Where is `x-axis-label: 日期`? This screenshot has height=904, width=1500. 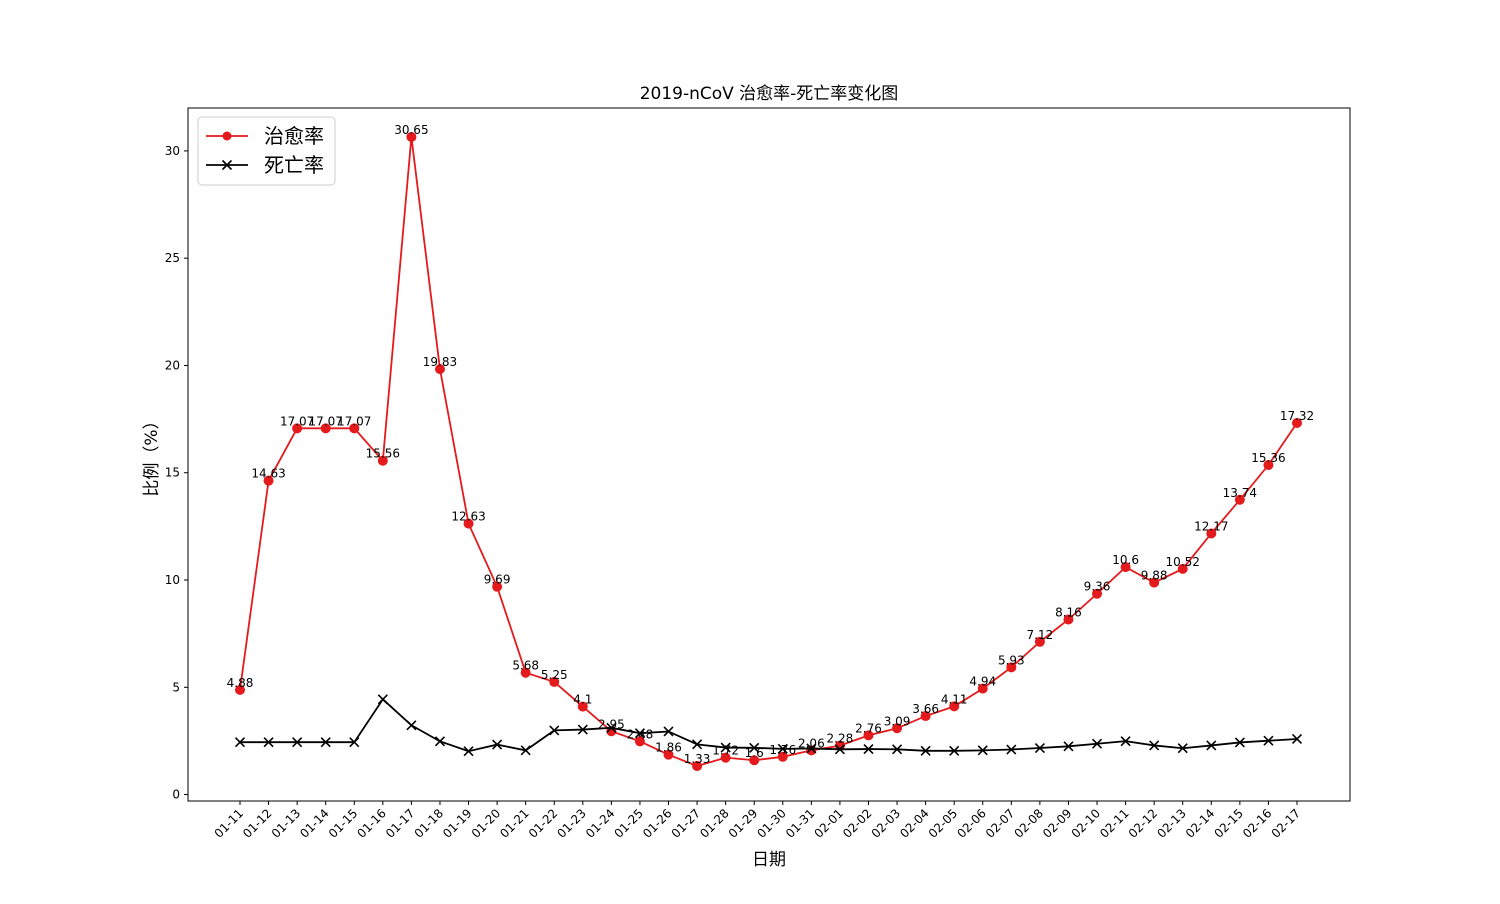 x-axis-label: 日期 is located at coordinates (769, 860).